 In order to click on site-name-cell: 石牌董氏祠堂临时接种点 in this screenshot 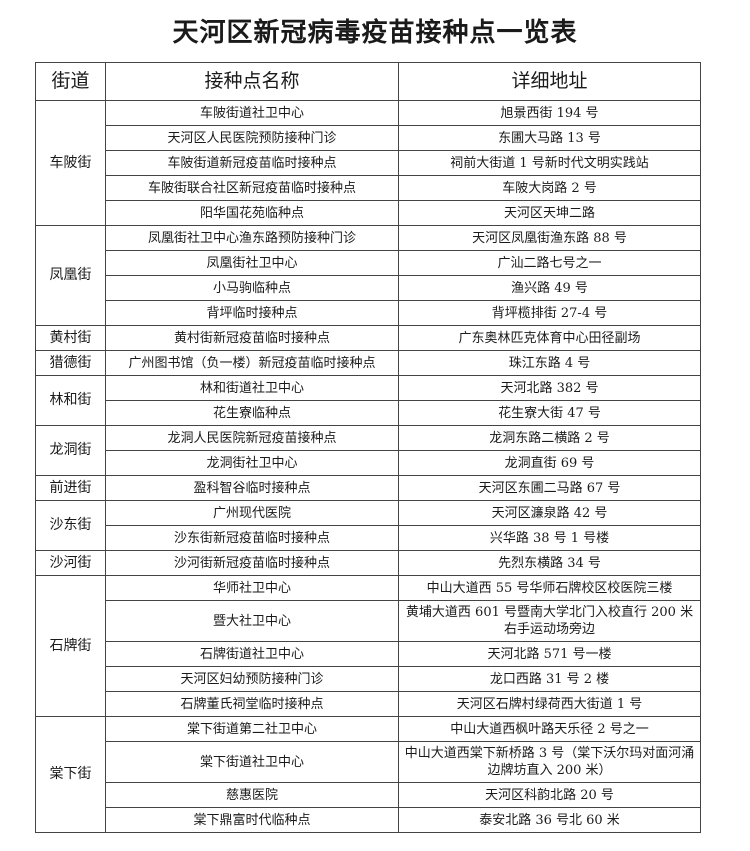, I will do `click(252, 704)`.